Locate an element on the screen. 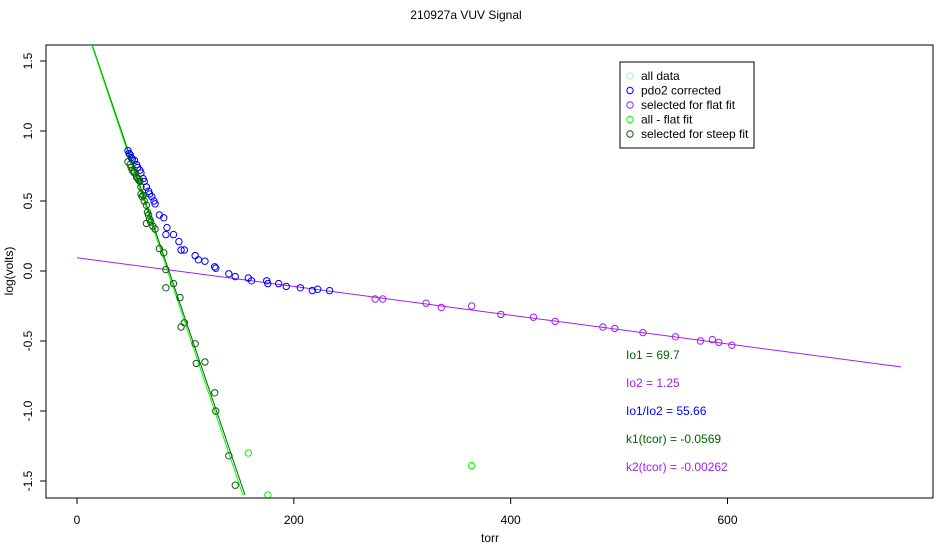  fit-annotation: Io2 = 1.25 is located at coordinates (653, 383).